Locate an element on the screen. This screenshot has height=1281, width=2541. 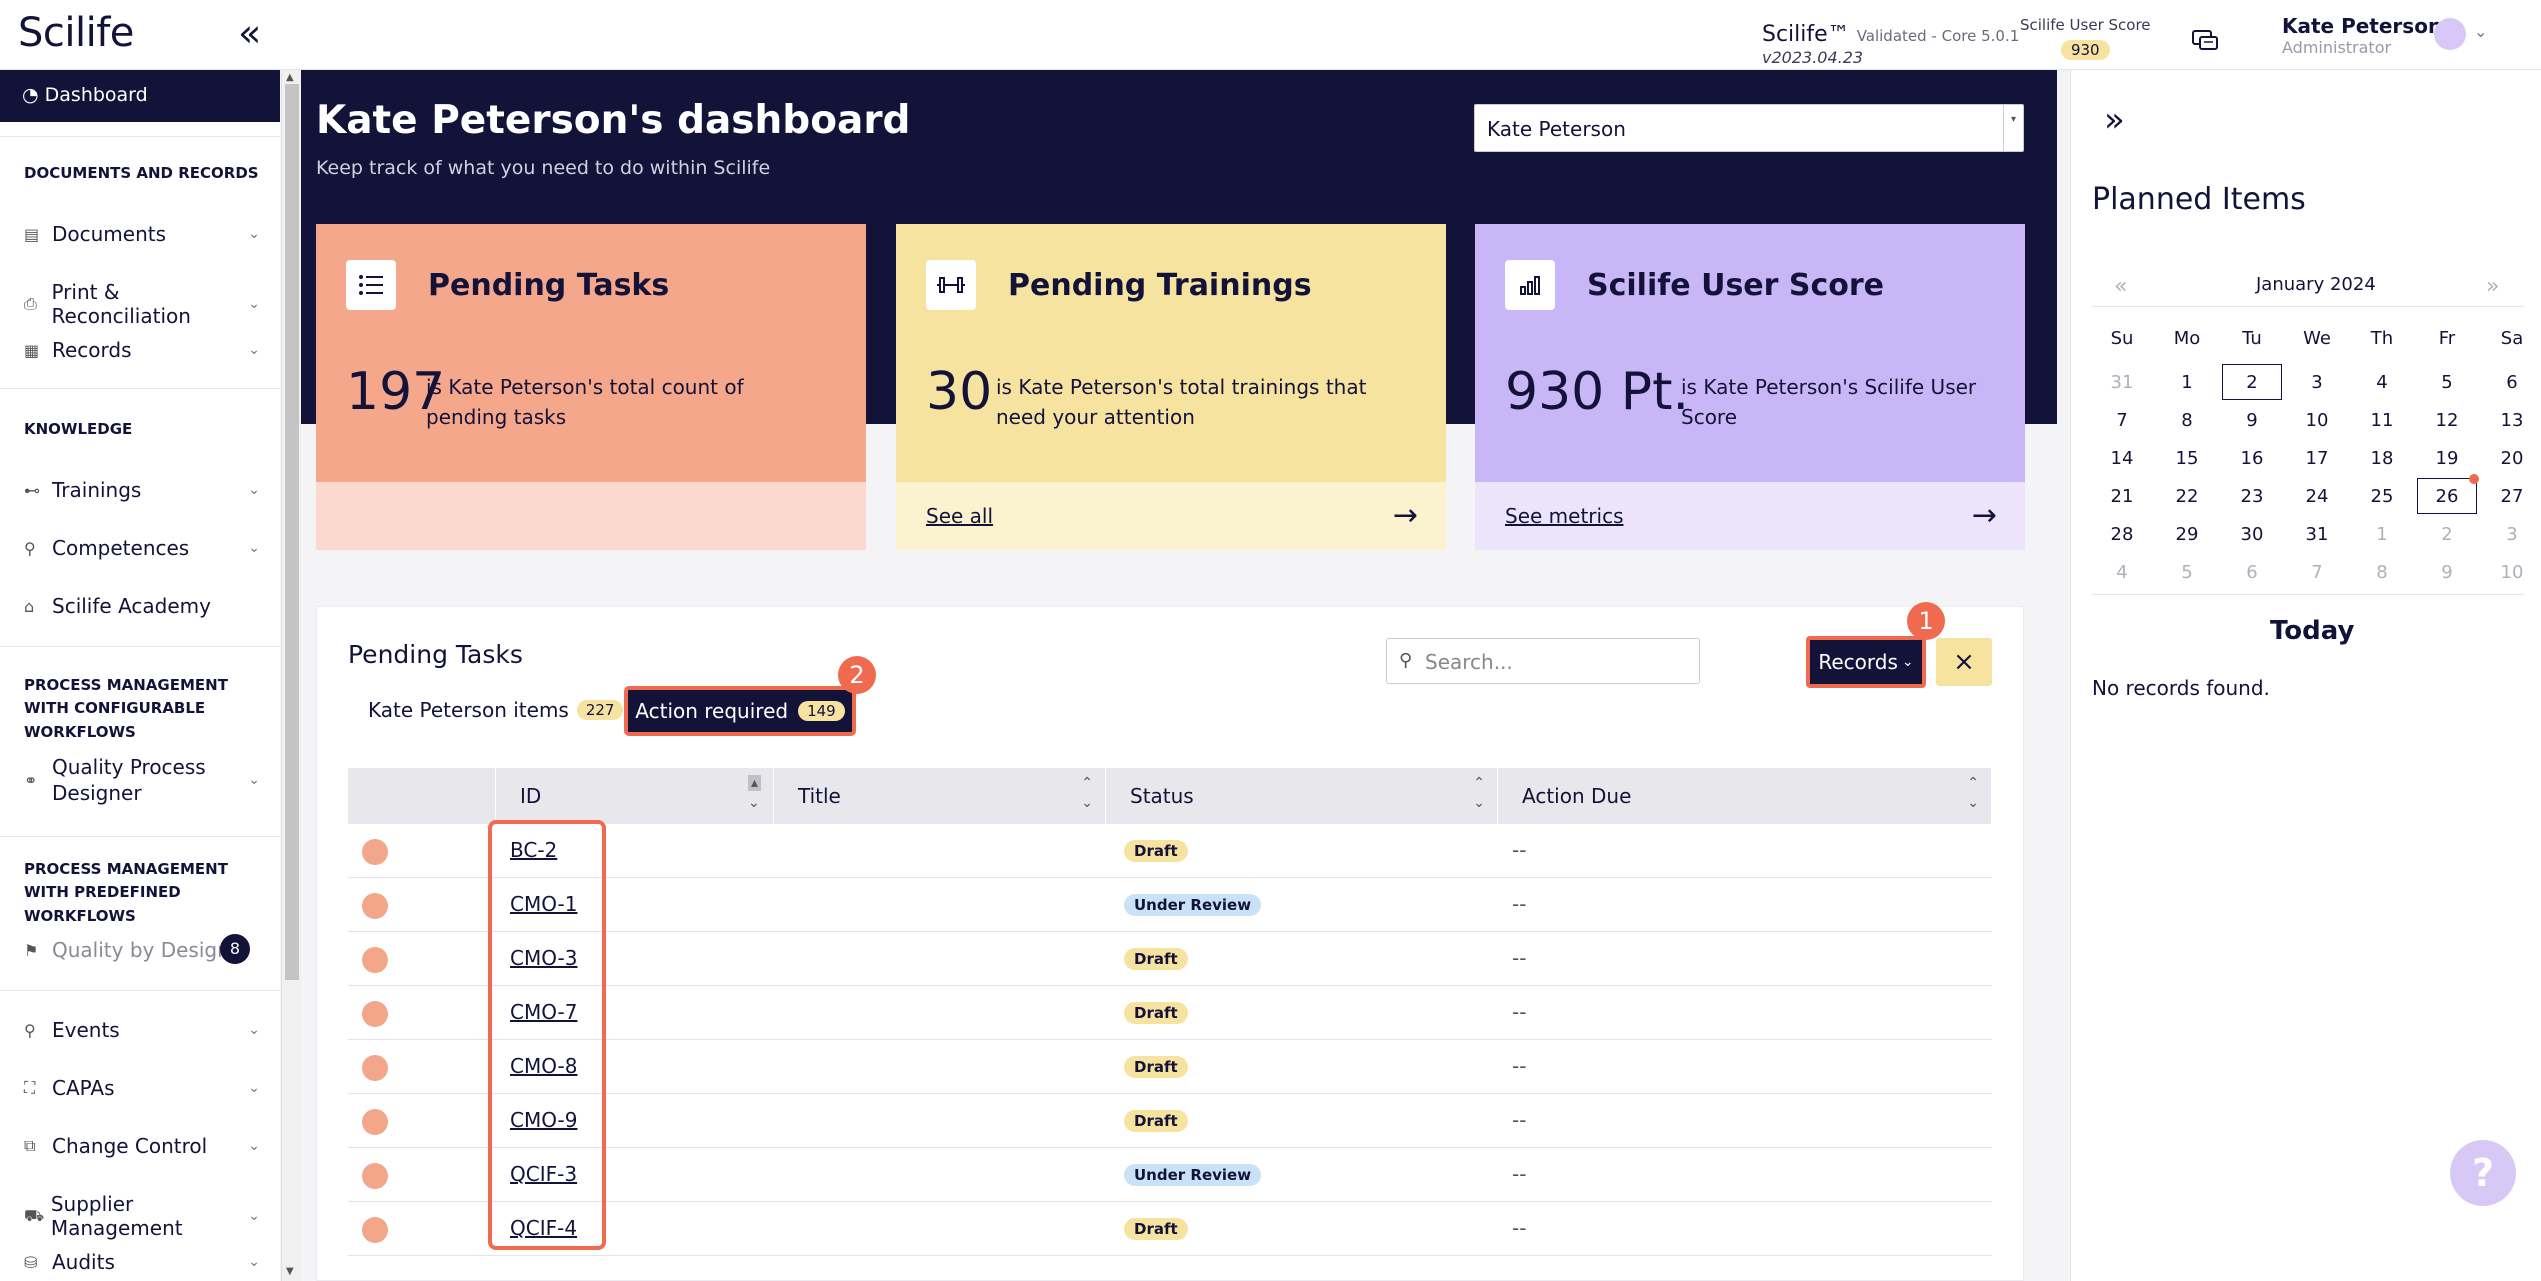
sidebar-item-change-control: ⧉ Change Control ⌄ is located at coordinates (142, 1146).